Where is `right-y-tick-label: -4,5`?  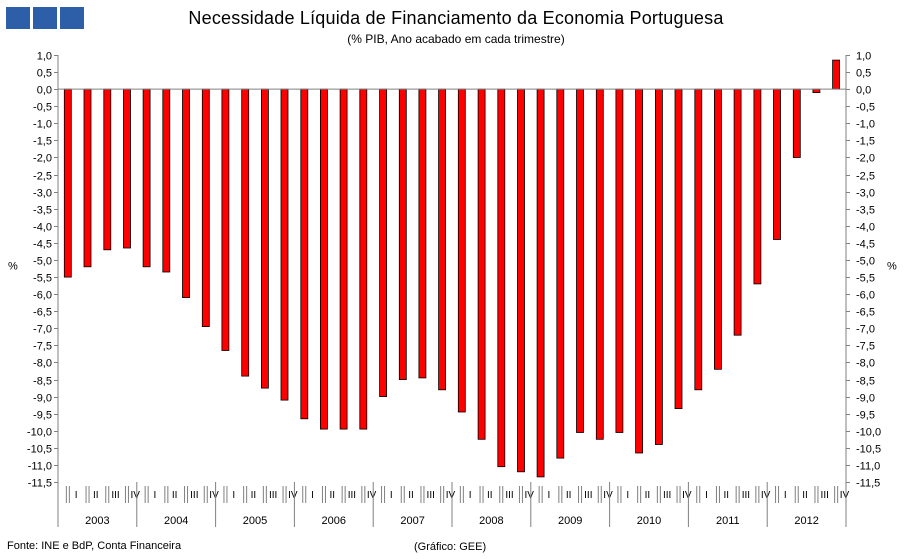
right-y-tick-label: -4,5 is located at coordinates (865, 245).